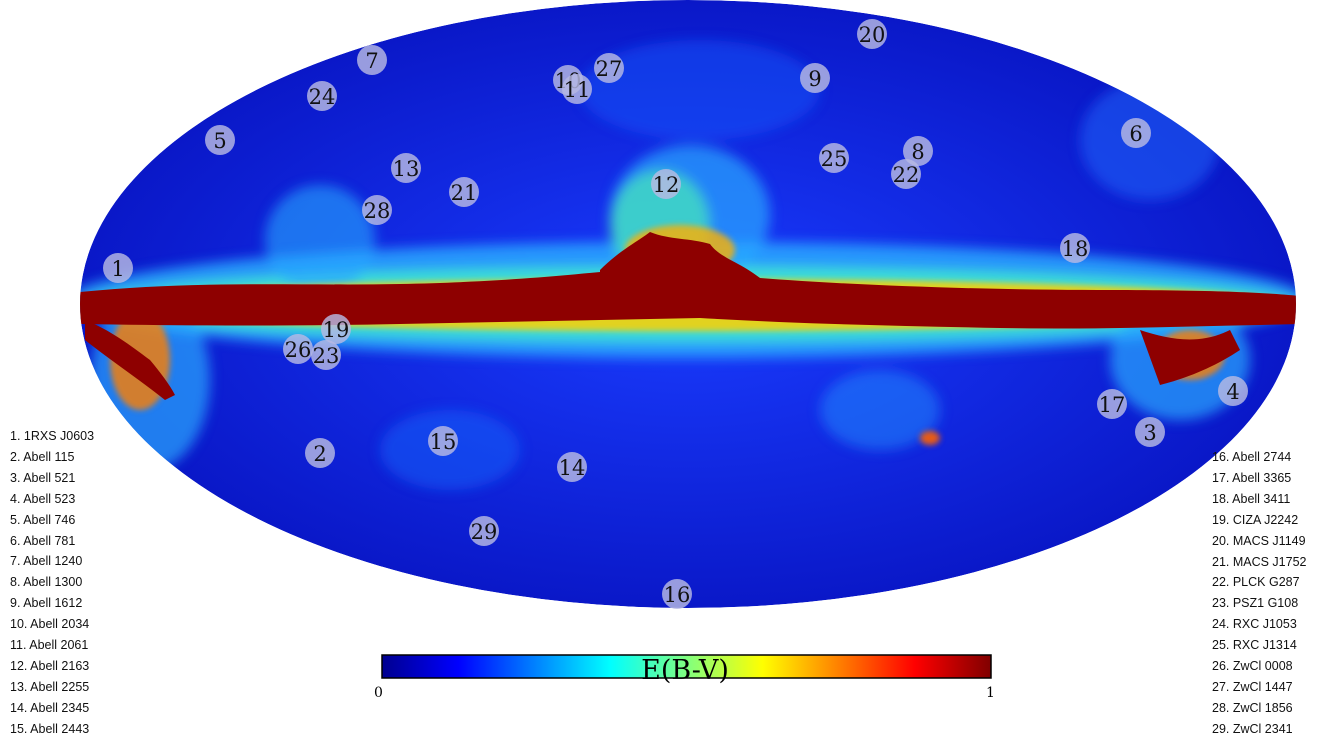  I want to click on cluster-marker-label: 29, so click(484, 532).